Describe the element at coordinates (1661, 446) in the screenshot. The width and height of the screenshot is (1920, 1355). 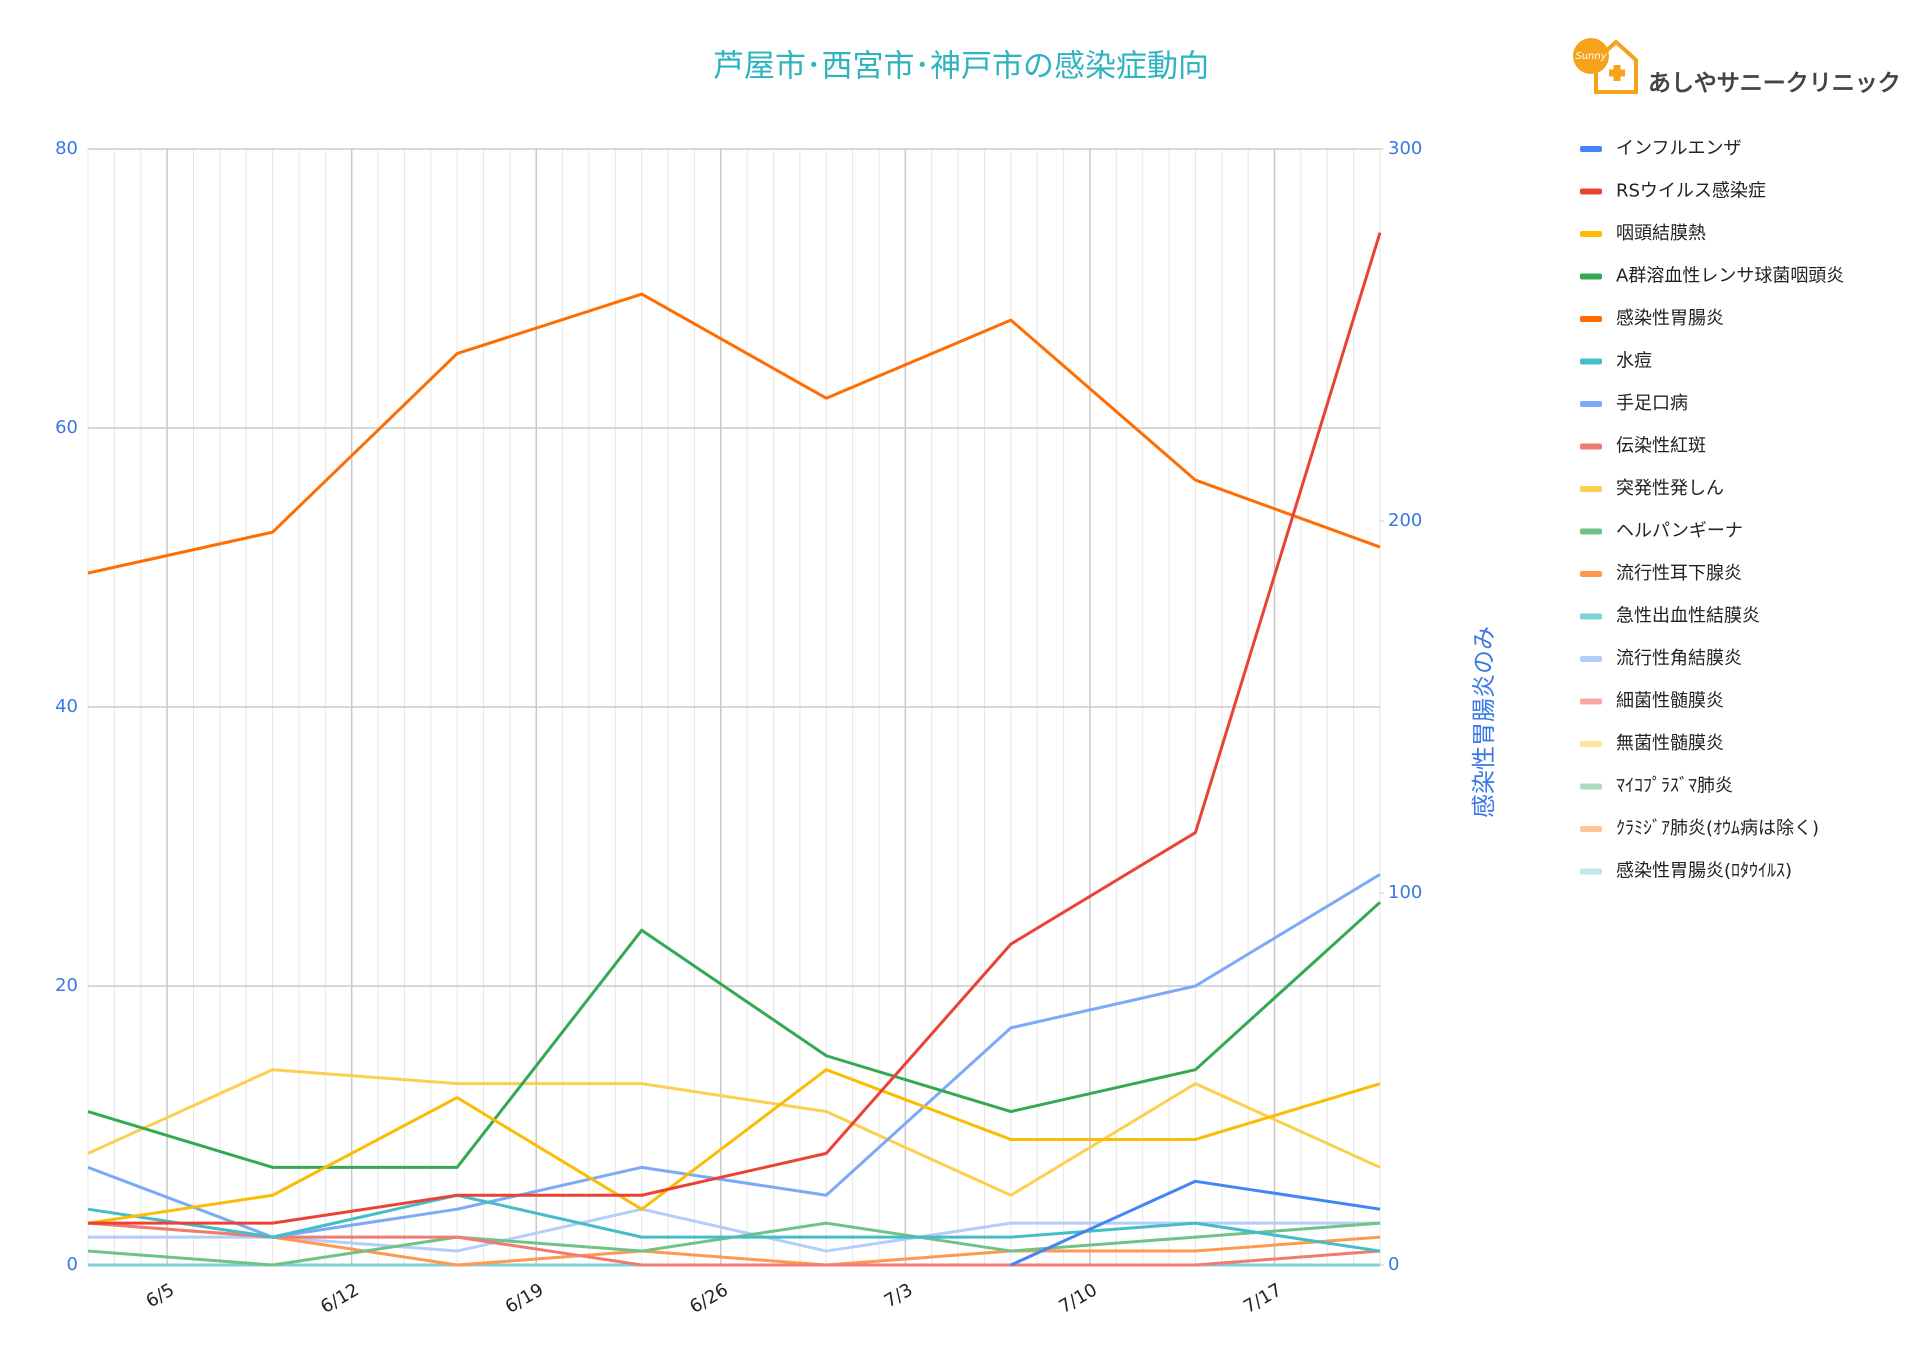
I see `legend-label: 伝染性紅斑` at that location.